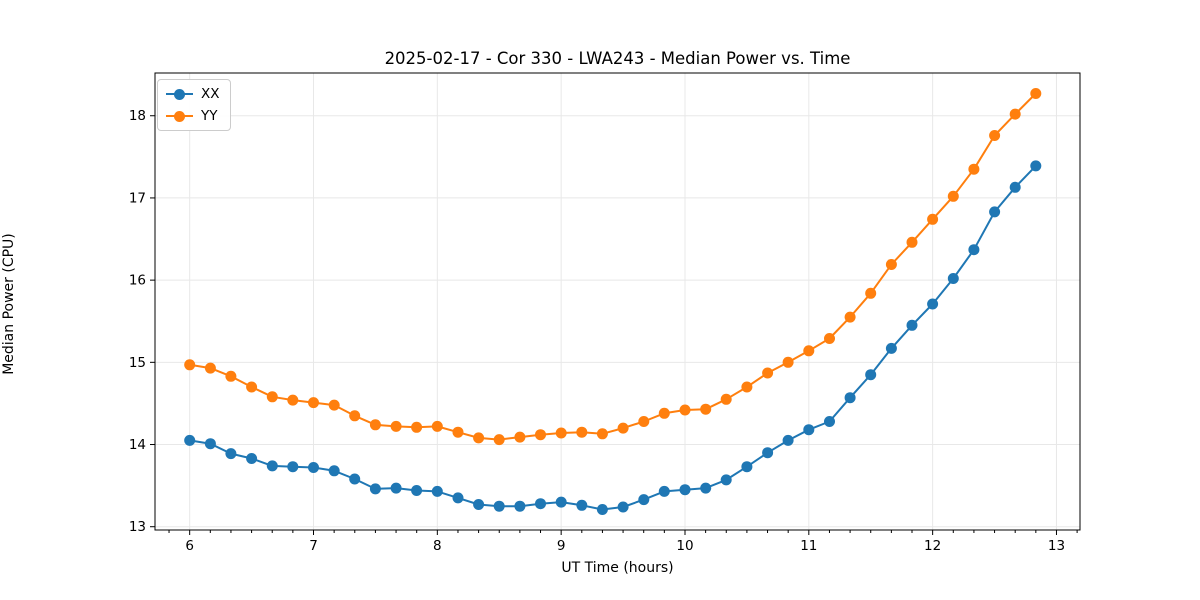  I want to click on x-tick-label: 7, so click(313, 546).